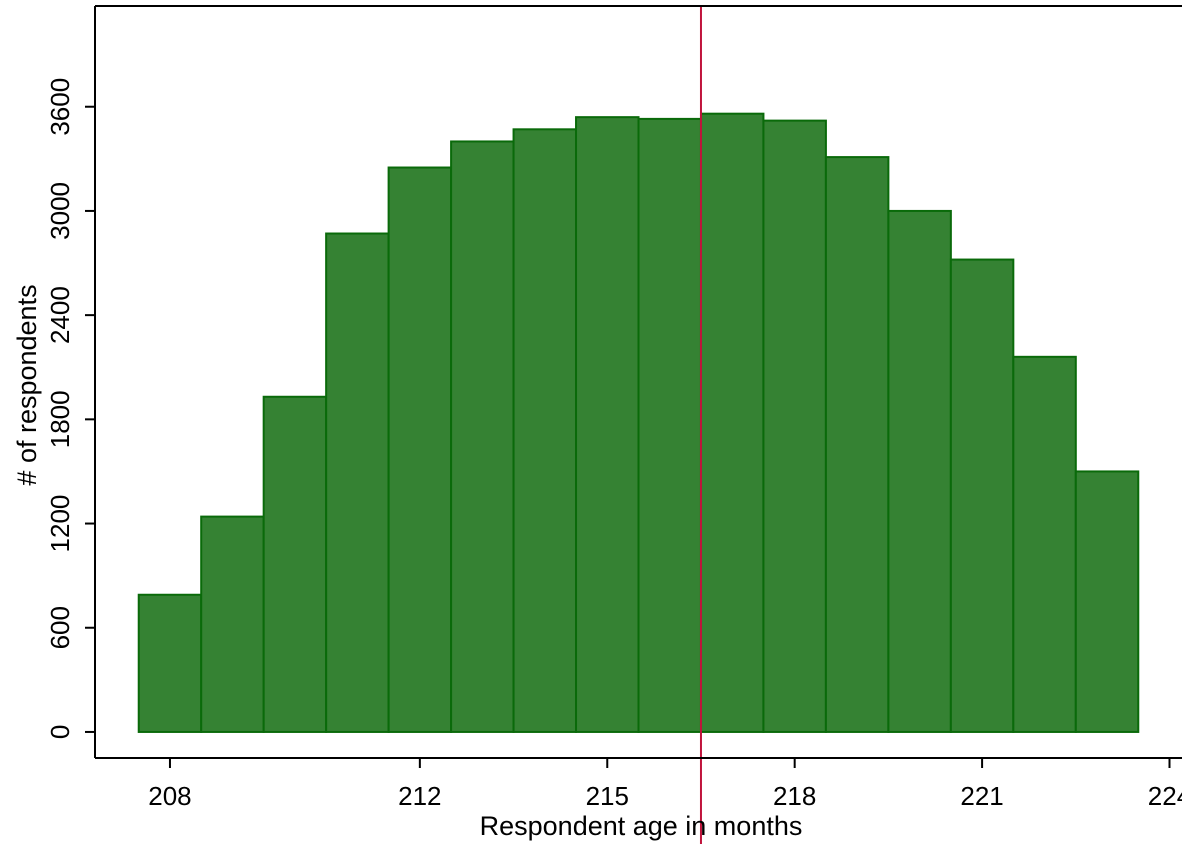 Image resolution: width=1182 pixels, height=844 pixels. What do you see at coordinates (27, 384) in the screenshot?
I see `y-axis-title: # of respondents` at bounding box center [27, 384].